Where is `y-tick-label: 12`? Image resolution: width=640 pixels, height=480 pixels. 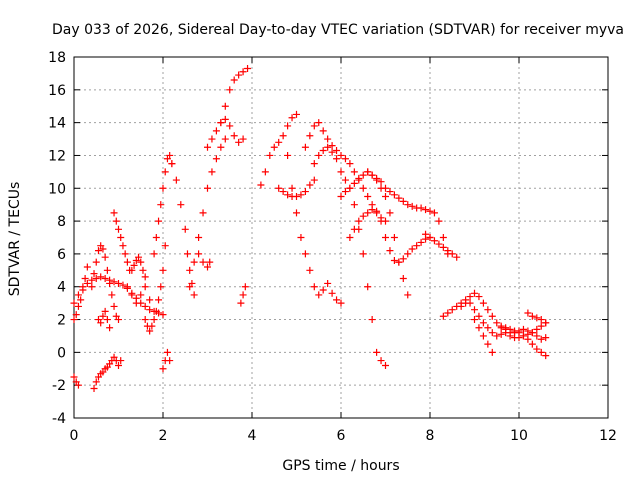
y-tick-label: 12 is located at coordinates (57, 156).